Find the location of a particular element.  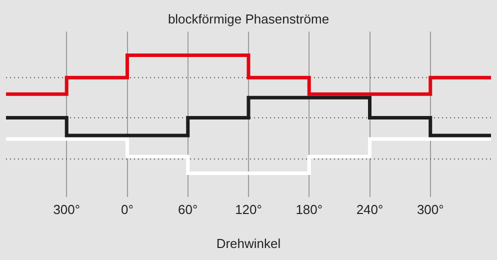

x-tick-label: 120° is located at coordinates (248, 210).